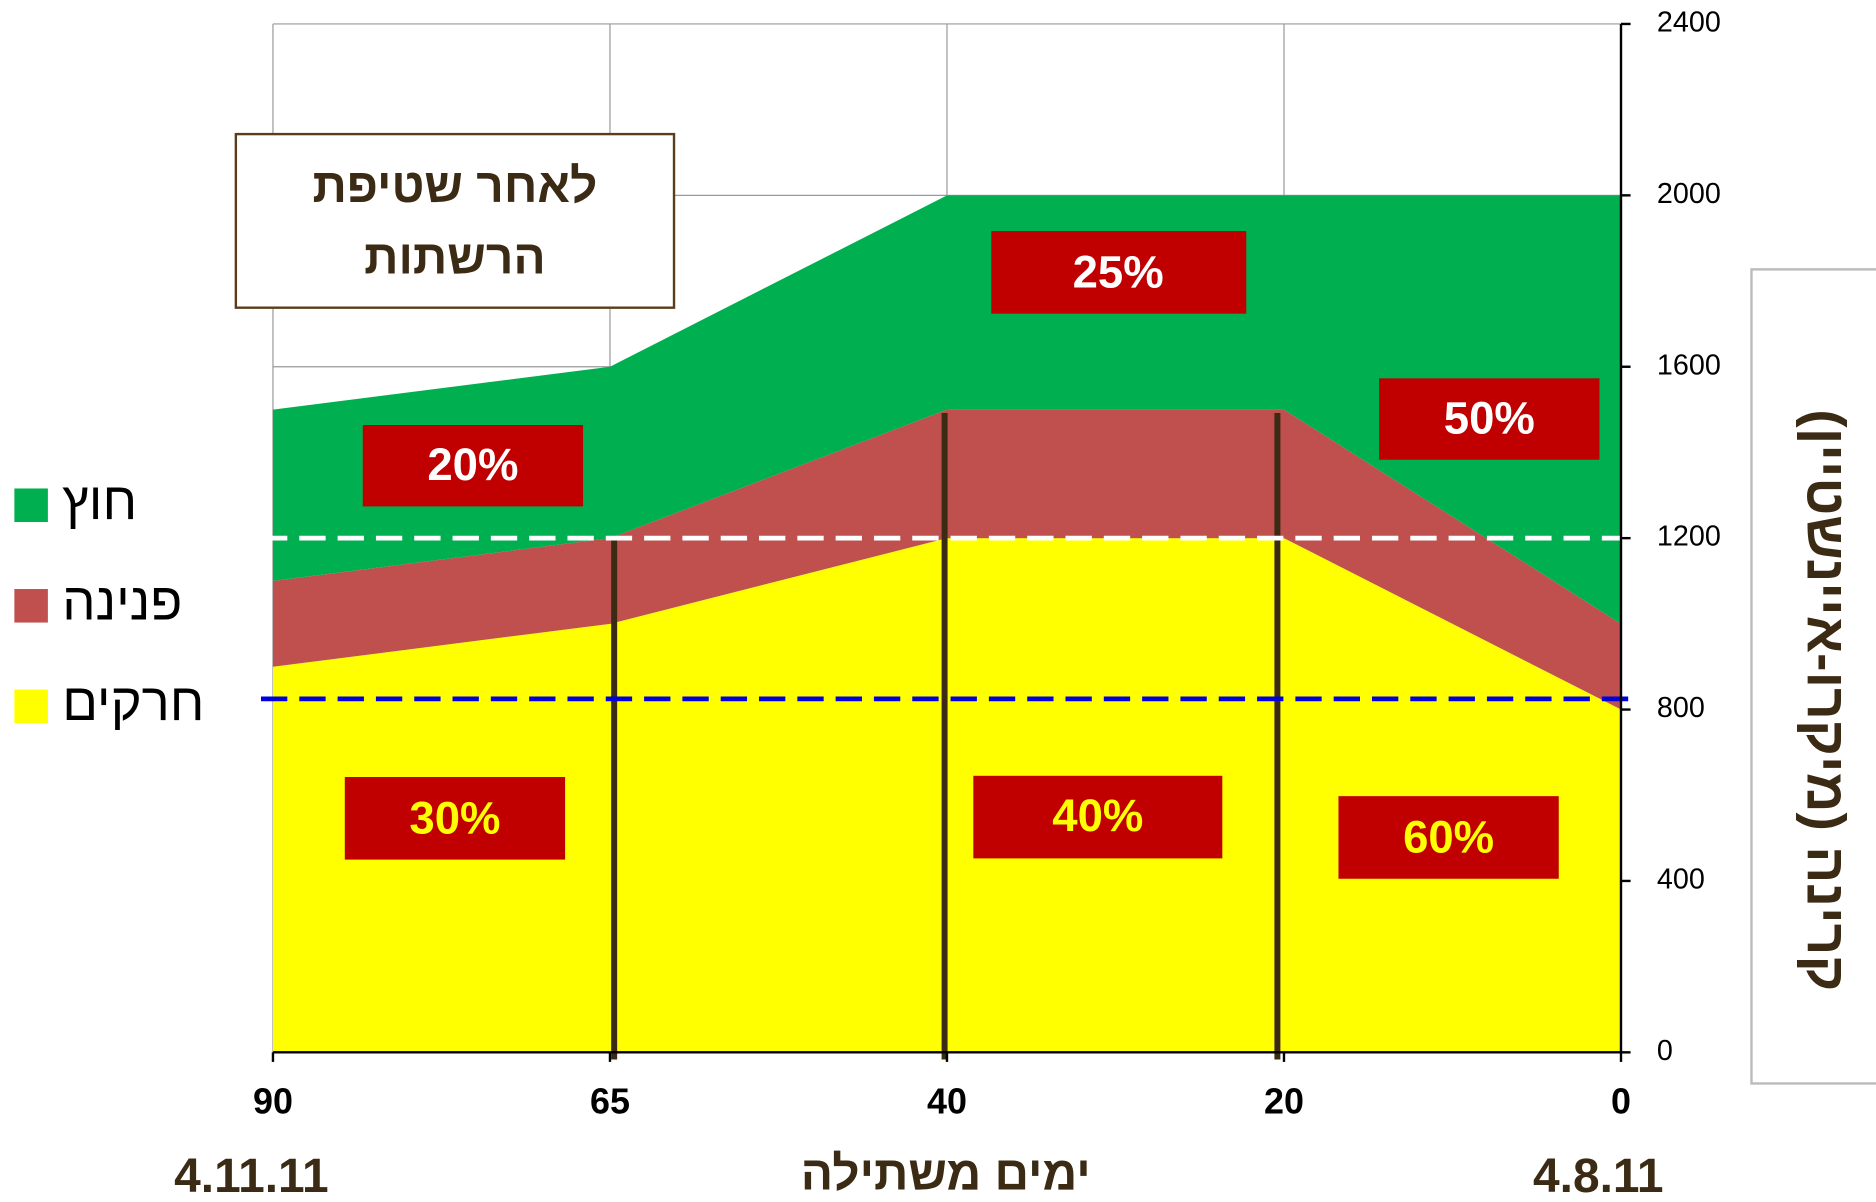 This screenshot has width=1876, height=1202. I want to click on y-label-box, so click(1813, 676).